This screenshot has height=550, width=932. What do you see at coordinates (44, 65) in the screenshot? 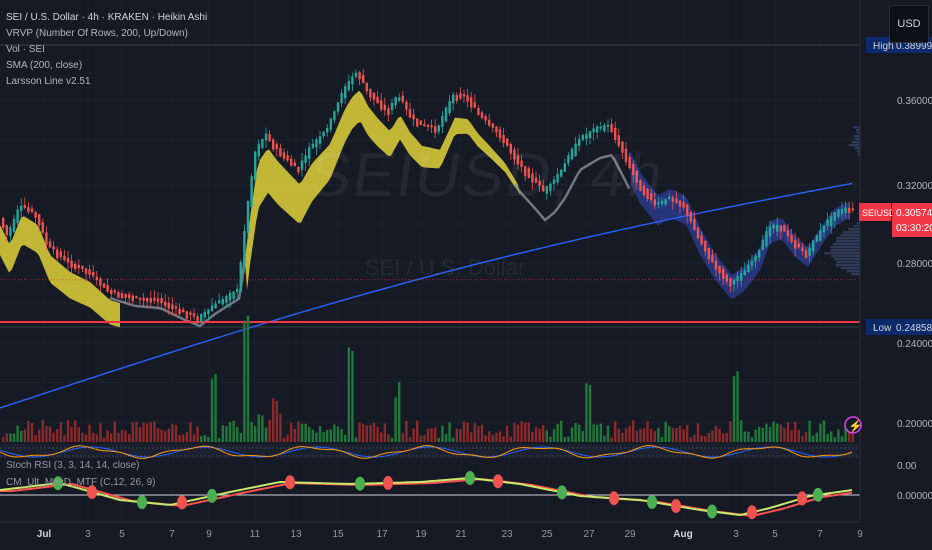
I see `legend-sma: SMA (200, close)` at bounding box center [44, 65].